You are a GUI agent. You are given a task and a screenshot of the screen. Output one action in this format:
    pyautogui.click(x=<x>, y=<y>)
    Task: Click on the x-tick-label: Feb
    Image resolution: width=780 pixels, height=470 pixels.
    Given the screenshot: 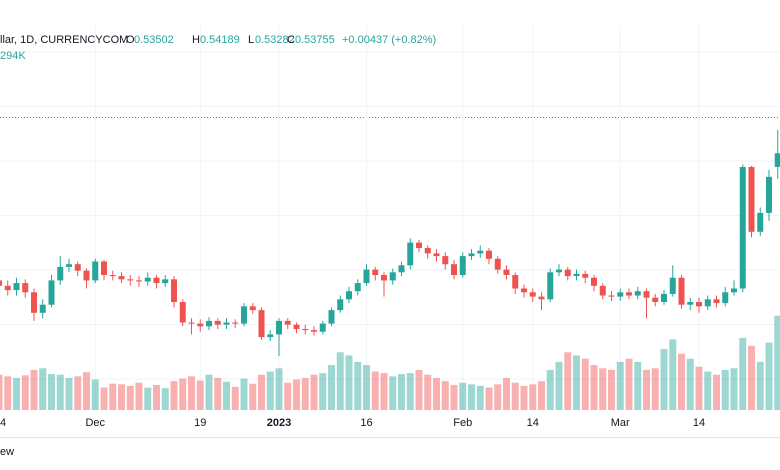 What is the action you would take?
    pyautogui.click(x=462, y=423)
    